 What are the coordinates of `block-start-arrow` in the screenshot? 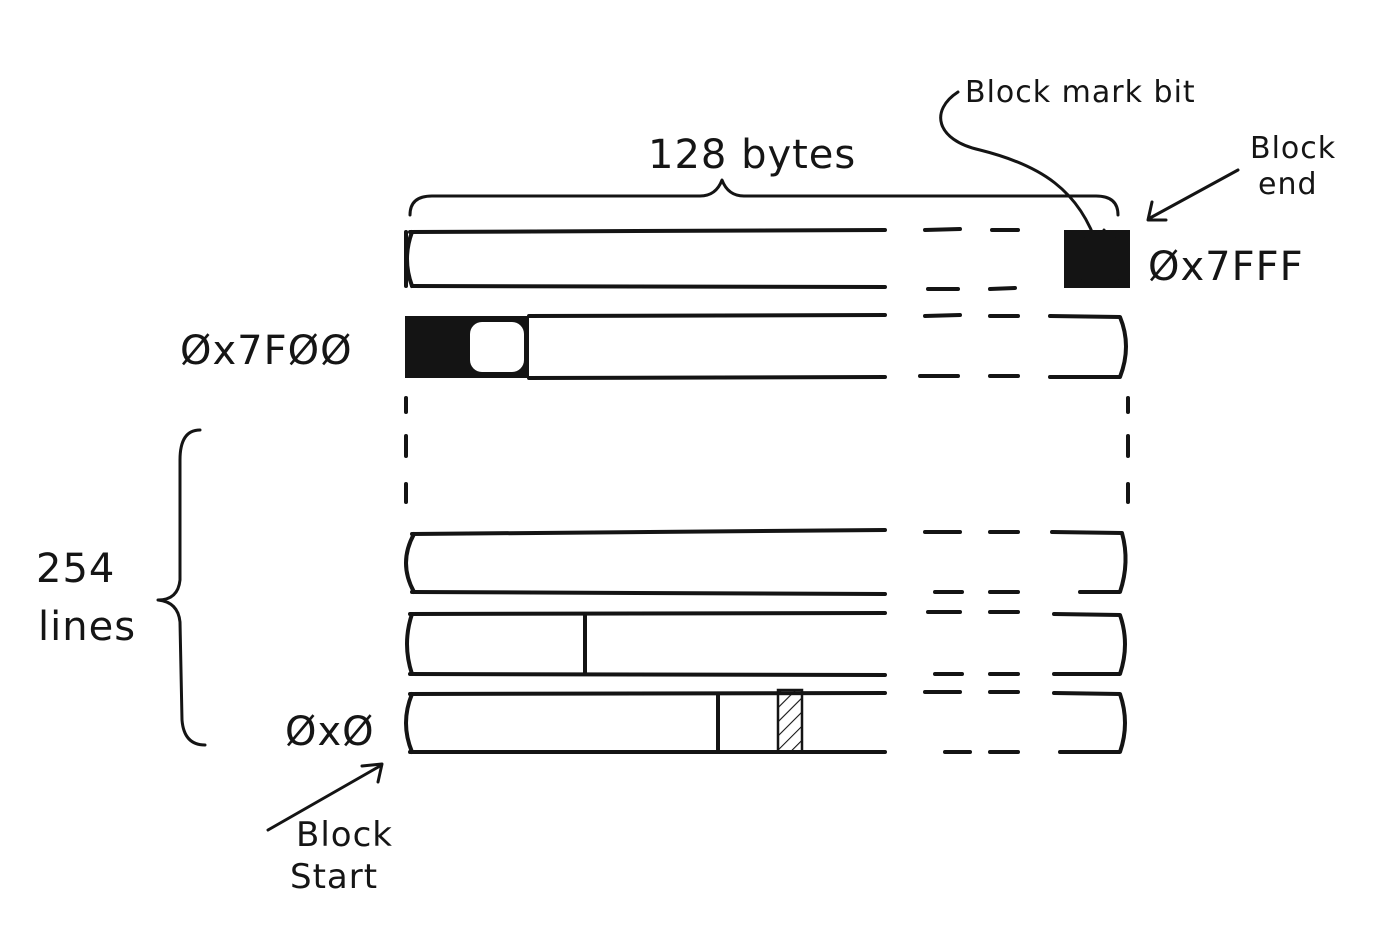 It's located at (324, 798).